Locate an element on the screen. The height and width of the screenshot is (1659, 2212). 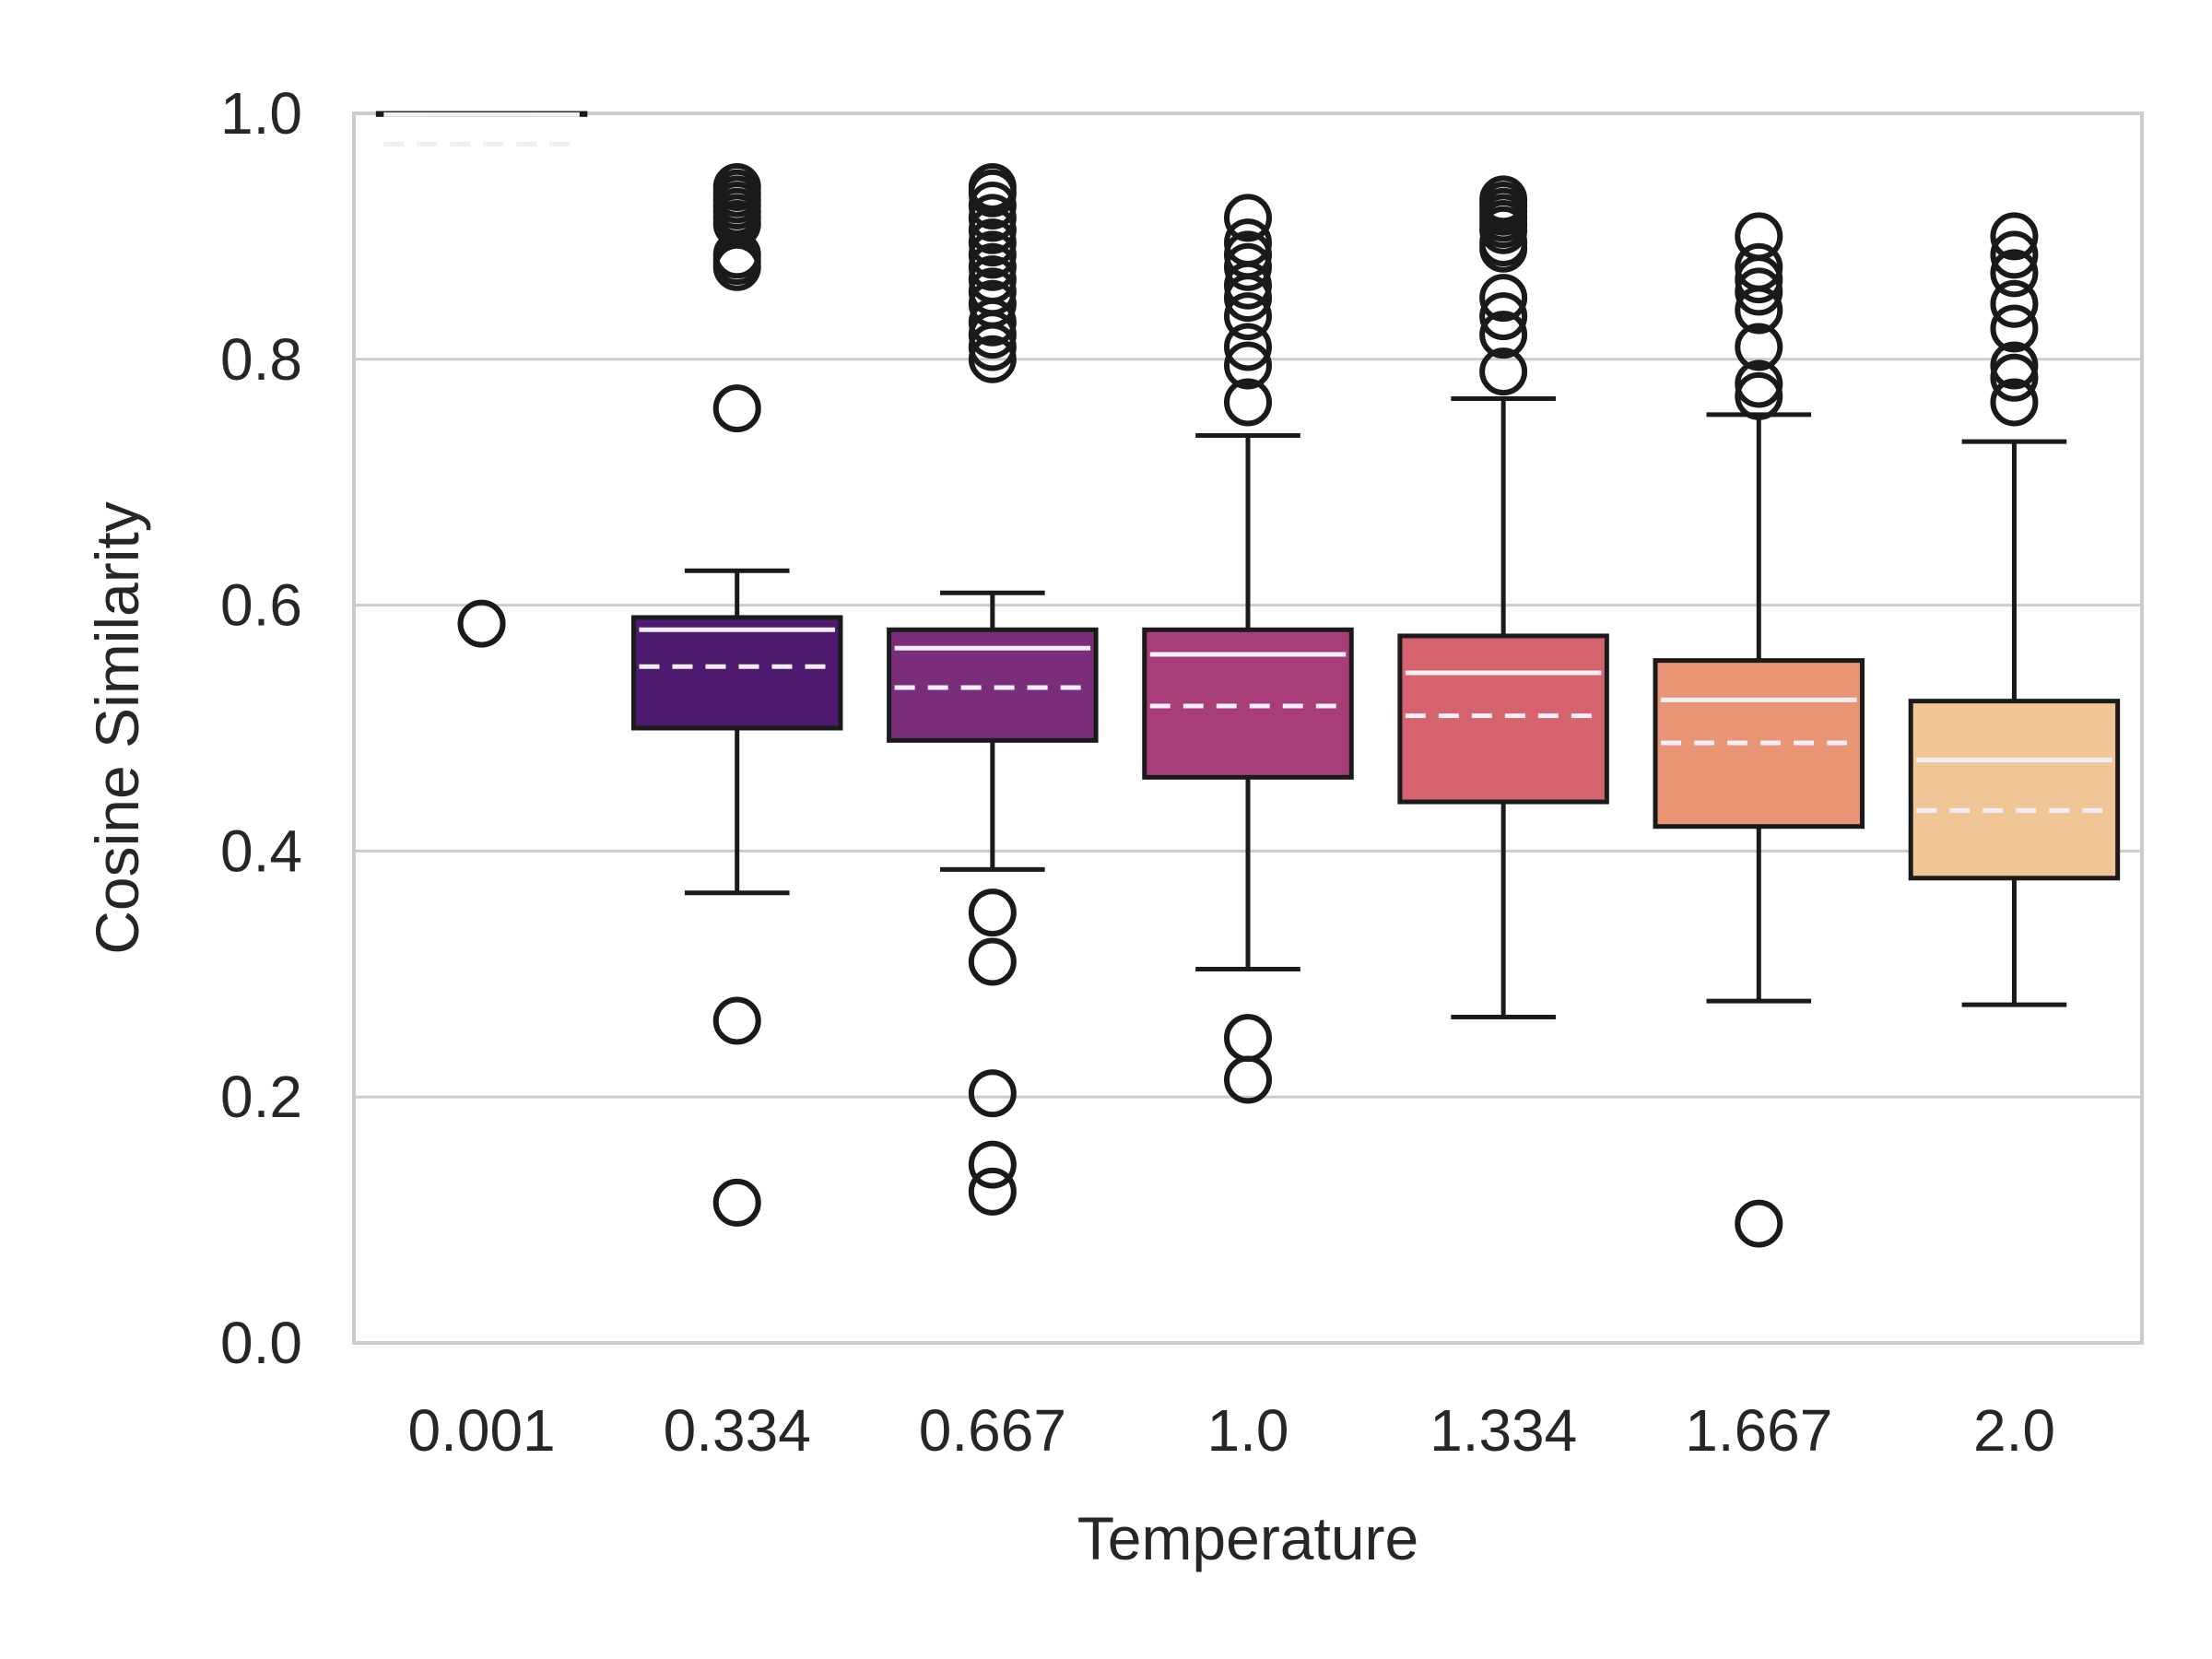
x-tick-label: 0.334 is located at coordinates (737, 1430).